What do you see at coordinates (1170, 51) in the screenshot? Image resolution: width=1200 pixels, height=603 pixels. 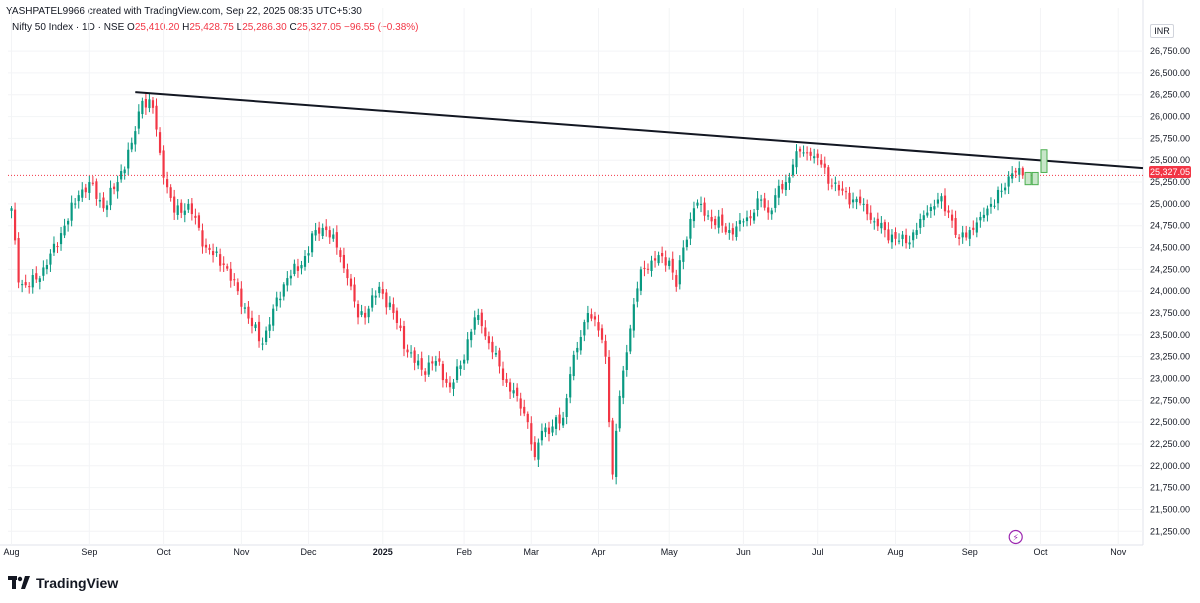 I see `price-tick-label: 26,750.00` at bounding box center [1170, 51].